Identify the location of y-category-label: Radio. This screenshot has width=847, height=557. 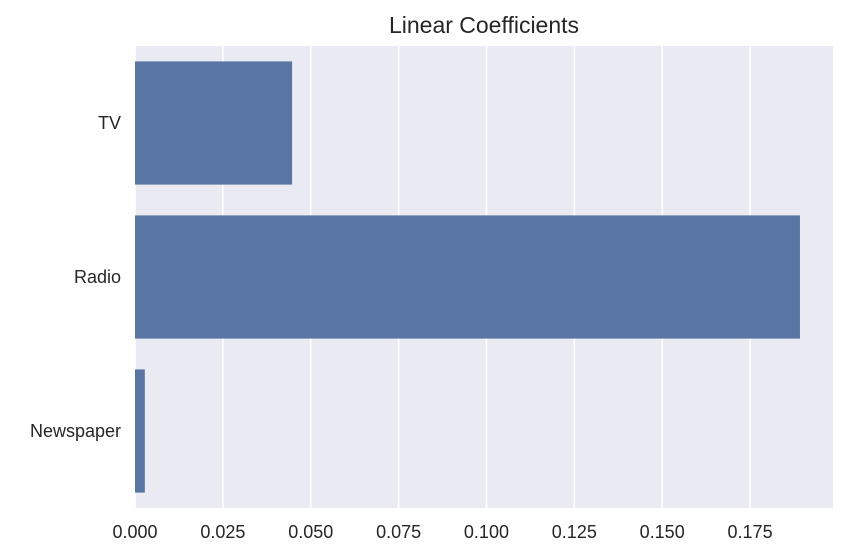
(97, 277).